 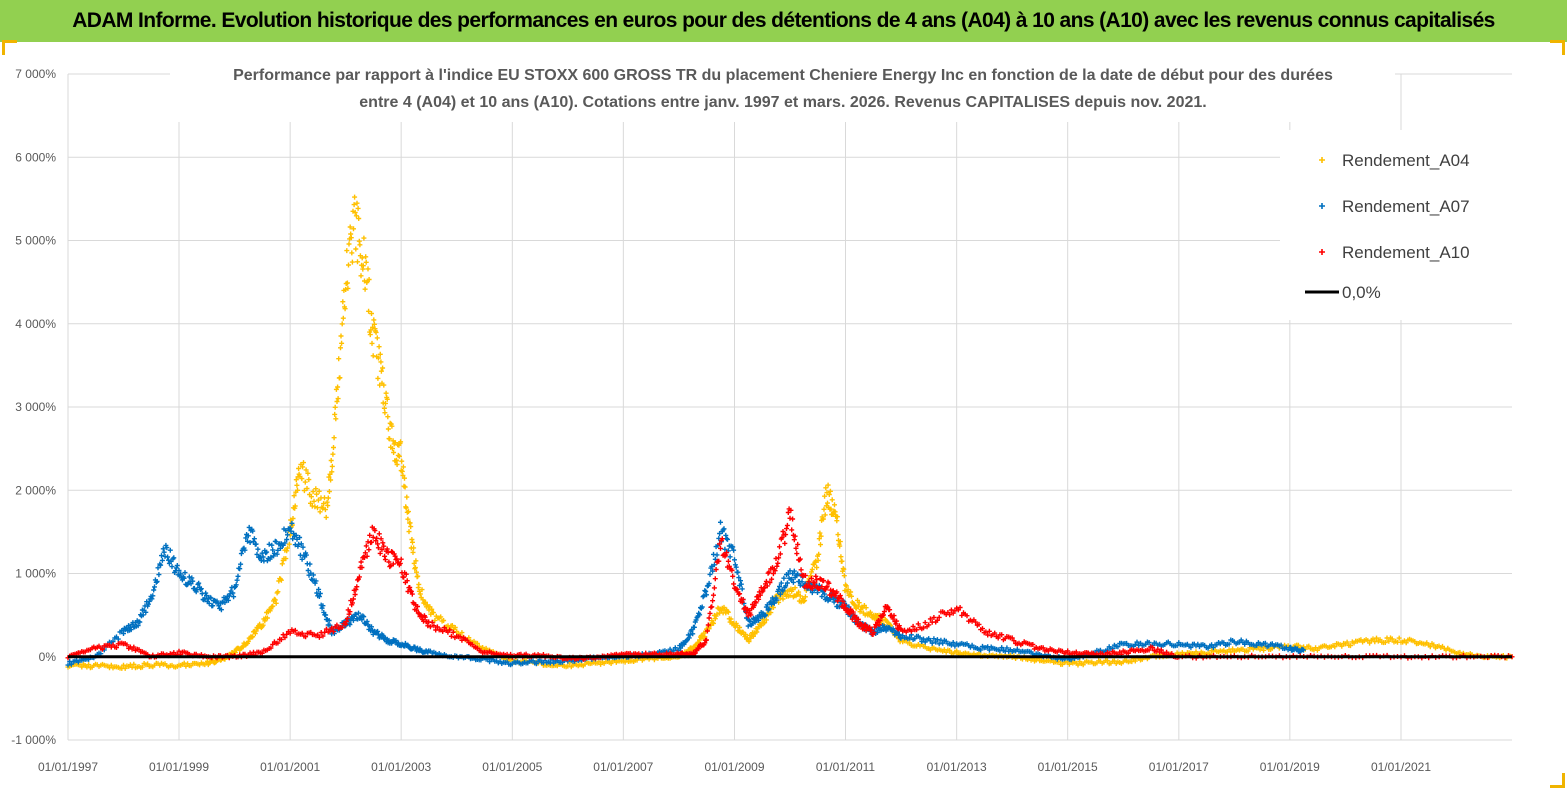 What do you see at coordinates (48, 657) in the screenshot?
I see `y-tick-label: 0%` at bounding box center [48, 657].